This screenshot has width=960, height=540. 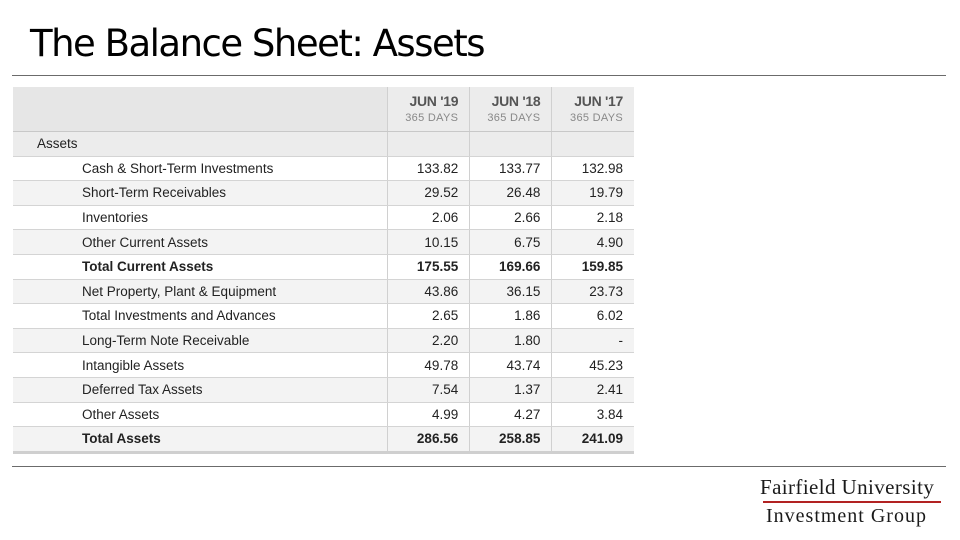 What do you see at coordinates (592, 341) in the screenshot?
I see `row-value: -` at bounding box center [592, 341].